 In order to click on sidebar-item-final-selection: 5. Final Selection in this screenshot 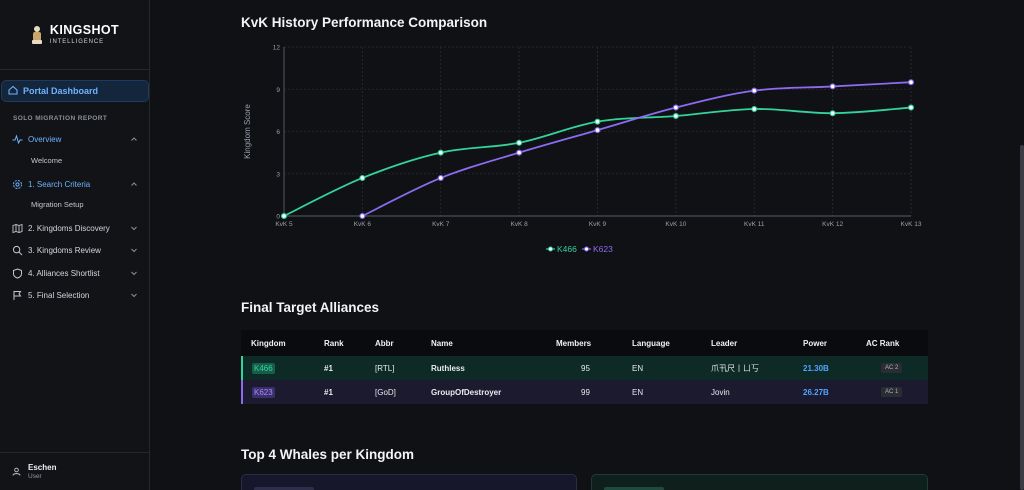, I will do `click(75, 295)`.